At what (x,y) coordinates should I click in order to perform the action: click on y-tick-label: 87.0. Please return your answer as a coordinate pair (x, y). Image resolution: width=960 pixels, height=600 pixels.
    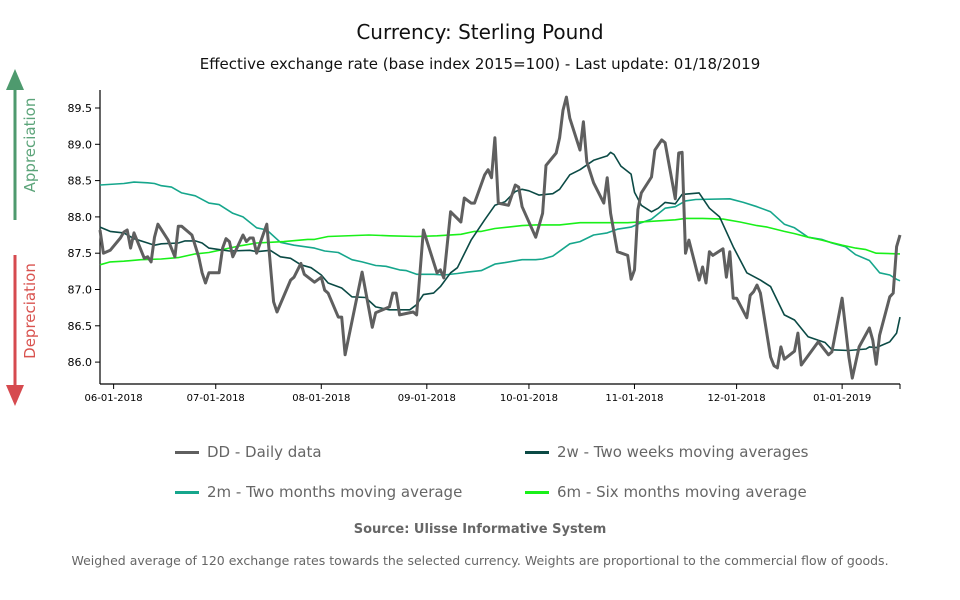
    Looking at the image, I should click on (80, 290).